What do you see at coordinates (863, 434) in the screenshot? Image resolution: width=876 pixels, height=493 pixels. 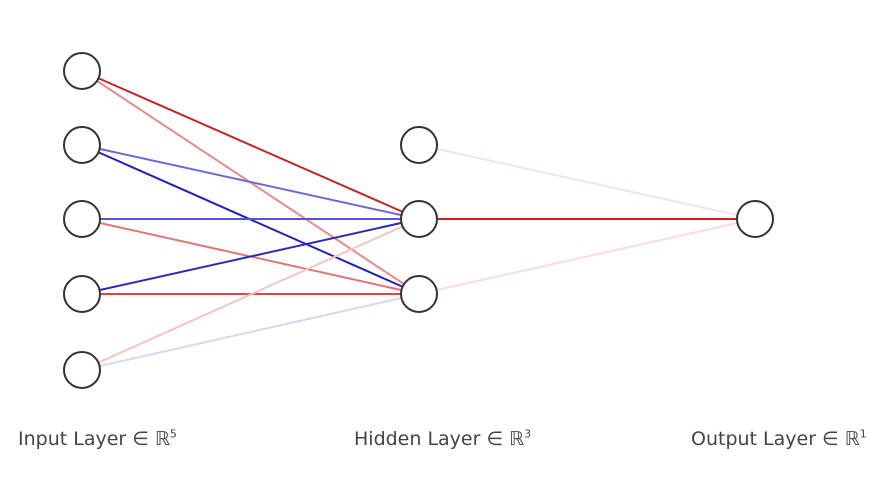 I see `output-layer-dimension: 1` at bounding box center [863, 434].